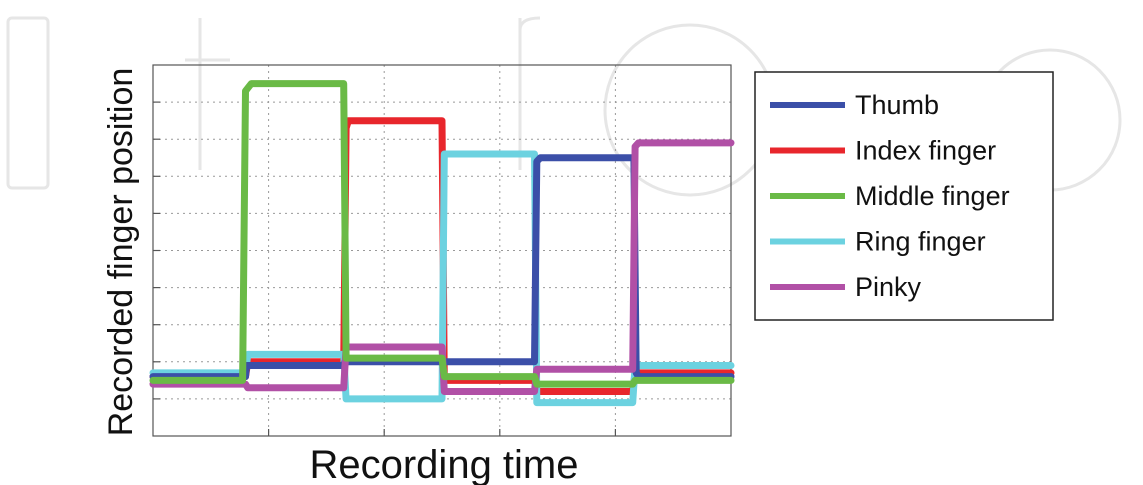 This screenshot has height=485, width=1143. I want to click on legend-label-index-finger: Index finger, so click(925, 151).